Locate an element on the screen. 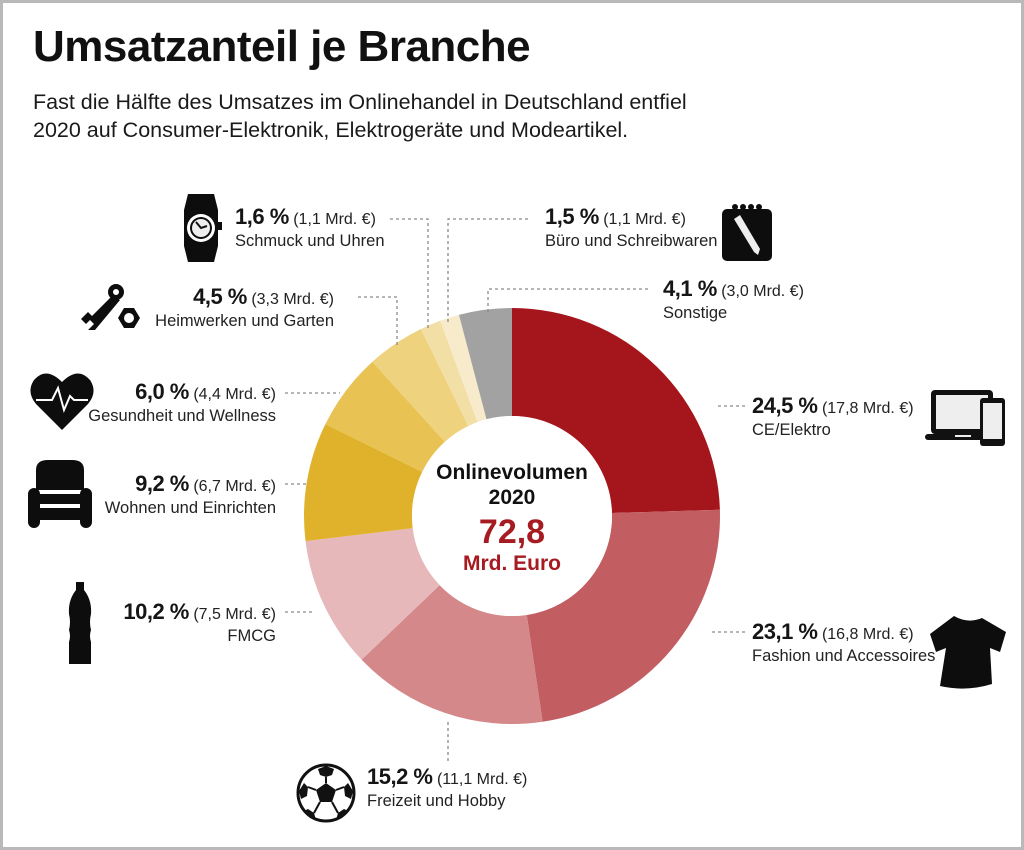 The width and height of the screenshot is (1024, 850). slice-percent: 4,1 % is located at coordinates (690, 288).